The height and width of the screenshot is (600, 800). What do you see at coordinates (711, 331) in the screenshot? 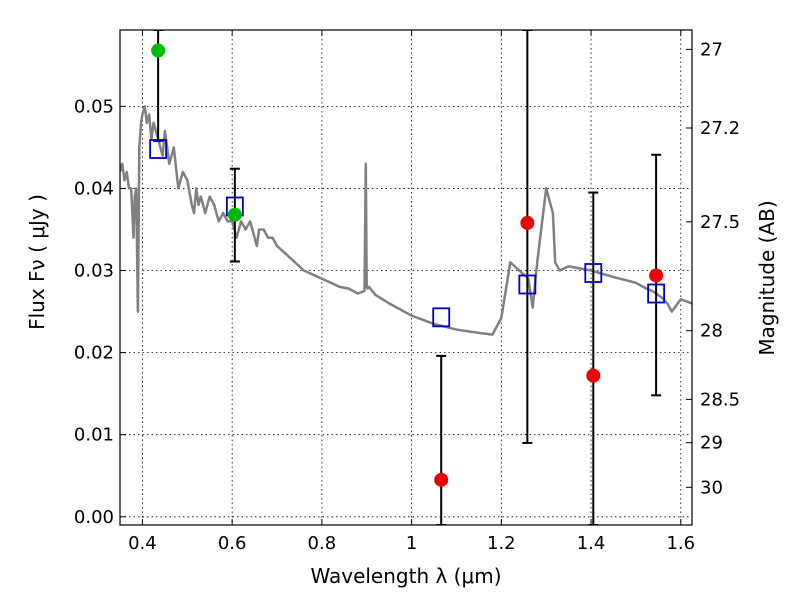
I see `mag-tick-label: 28` at bounding box center [711, 331].